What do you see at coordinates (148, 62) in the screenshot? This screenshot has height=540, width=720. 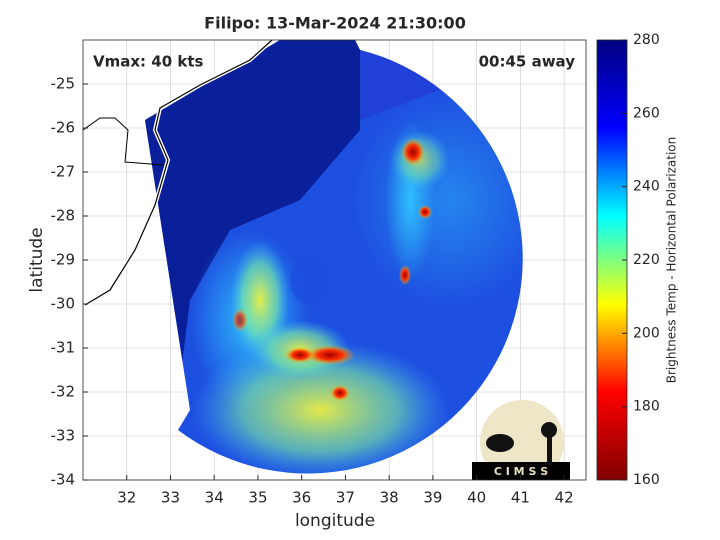 I see `annotation: Vmax: 40 kts` at bounding box center [148, 62].